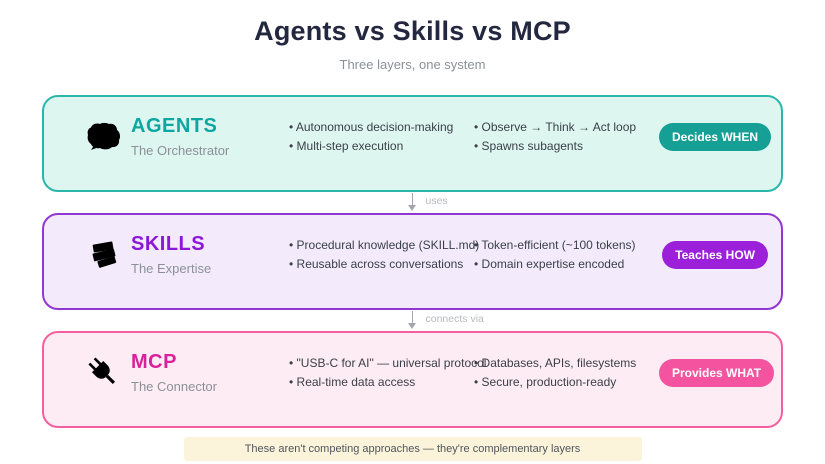 The image size is (825, 464). What do you see at coordinates (384, 244) in the screenshot?
I see `skills-bullet: • Procedural knowledge (SKILL.md)` at bounding box center [384, 244].